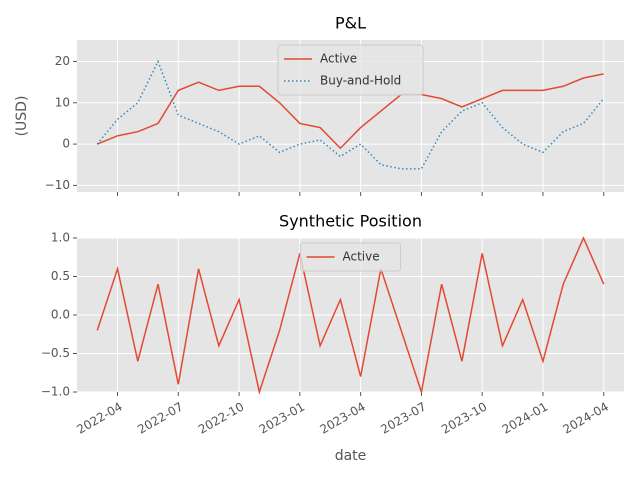  What do you see at coordinates (350, 23) in the screenshot?
I see `chart-title: P&L` at bounding box center [350, 23].